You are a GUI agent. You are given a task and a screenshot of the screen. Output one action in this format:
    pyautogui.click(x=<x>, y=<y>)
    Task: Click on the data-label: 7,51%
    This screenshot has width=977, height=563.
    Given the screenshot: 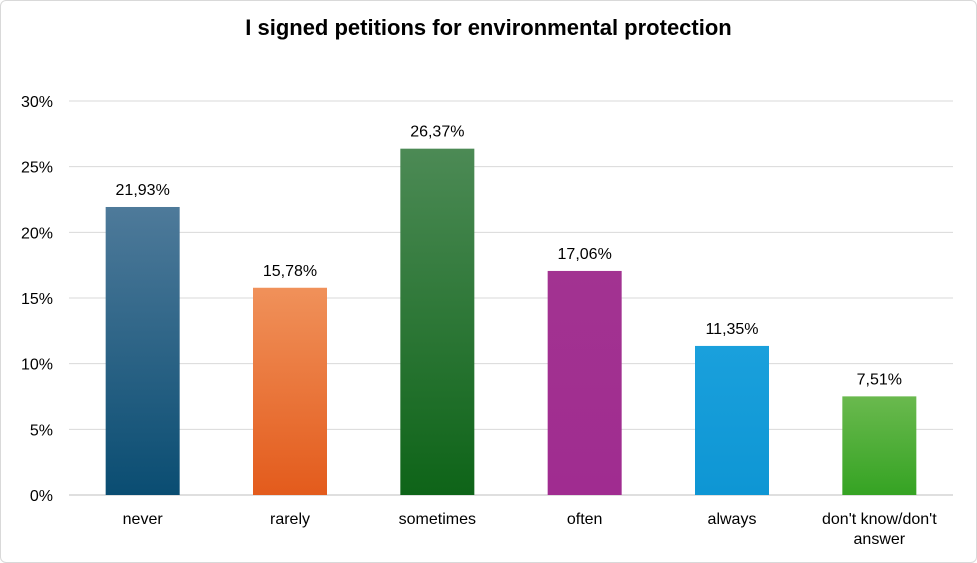 What is the action you would take?
    pyautogui.click(x=879, y=379)
    